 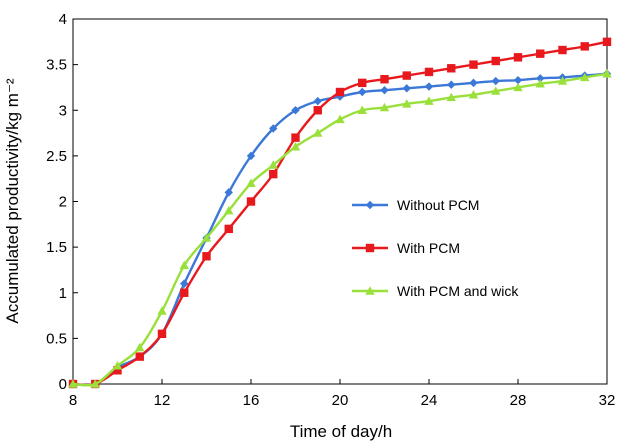 What do you see at coordinates (56, 156) in the screenshot?
I see `y-tick-label: 2.5` at bounding box center [56, 156].